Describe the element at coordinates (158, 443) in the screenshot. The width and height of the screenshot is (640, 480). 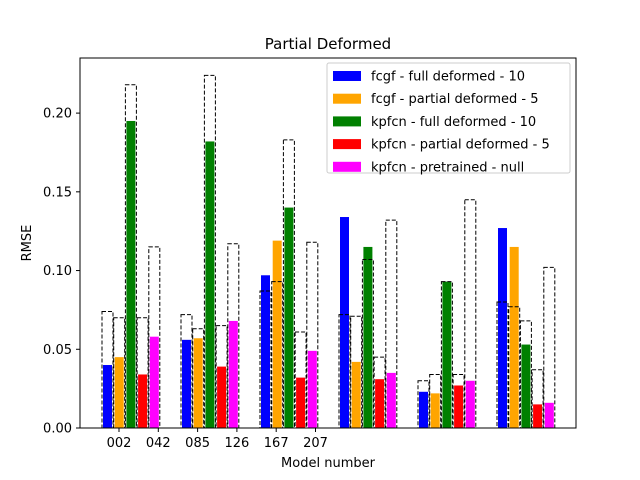
I see `x-tick-label: 042` at that location.